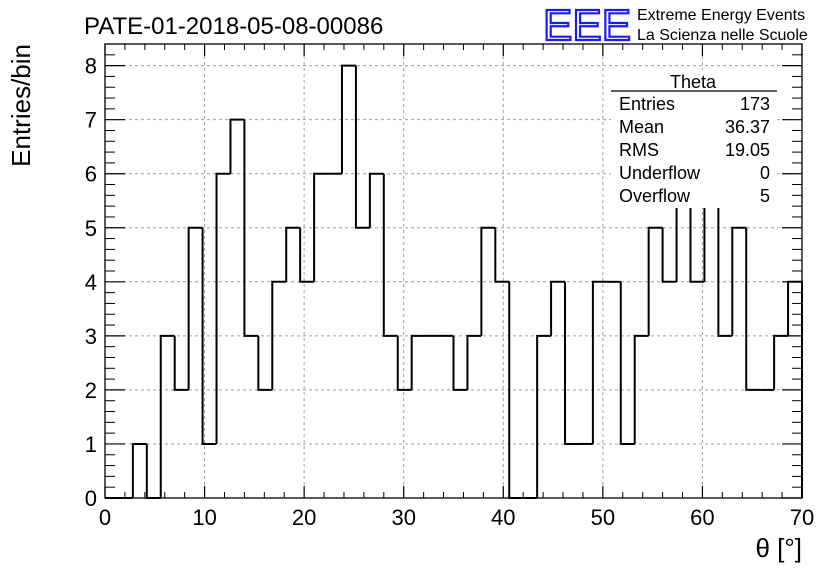 The image size is (836, 572). Describe the element at coordinates (91, 444) in the screenshot. I see `y-tick-label: 1` at that location.